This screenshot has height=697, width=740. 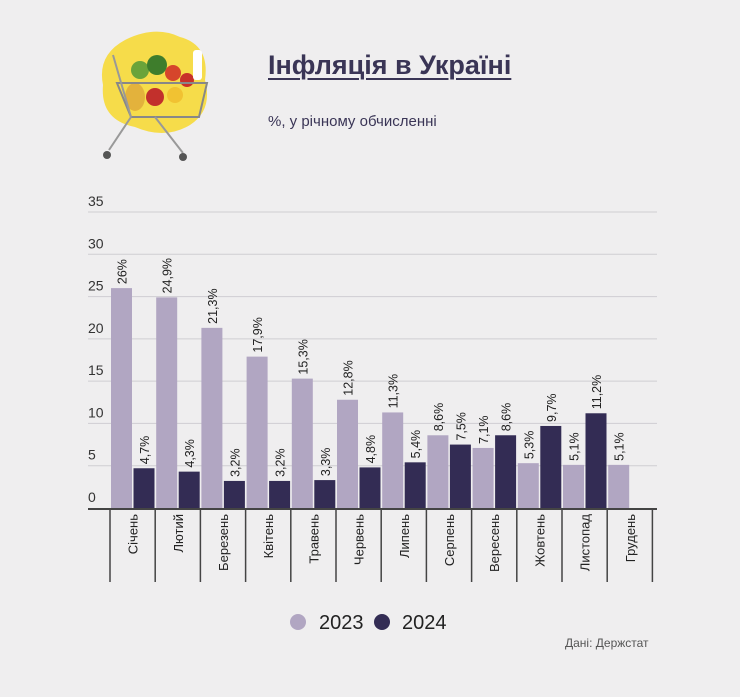 What do you see at coordinates (96, 412) in the screenshot?
I see `y-tick-label: 10` at bounding box center [96, 412].